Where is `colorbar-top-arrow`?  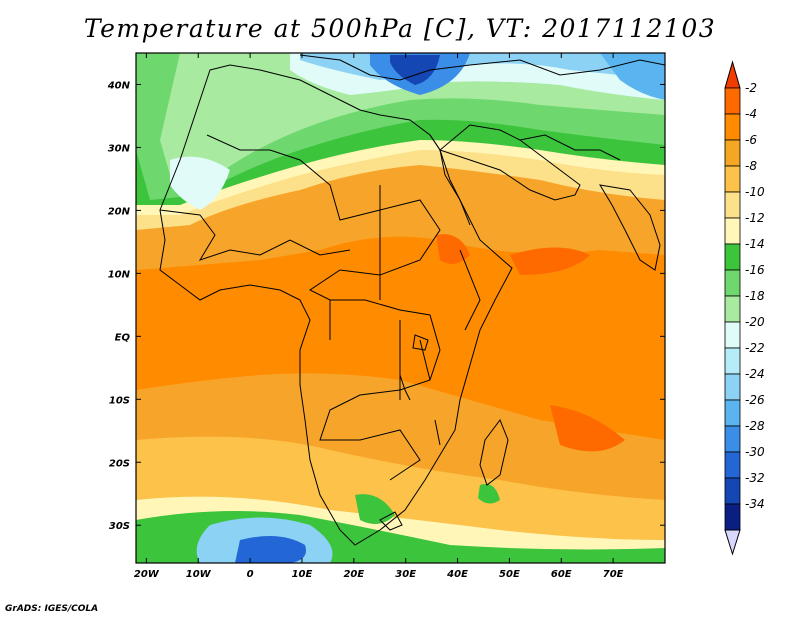 colorbar-top-arrow is located at coordinates (732, 74).